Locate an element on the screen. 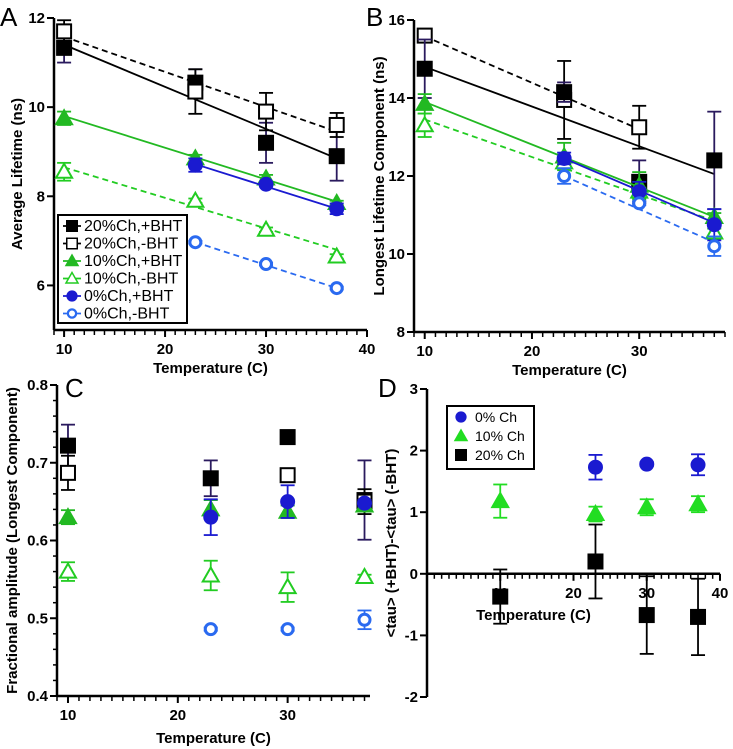 Image resolution: width=733 pixels, height=749 pixels. y-tick-label: 0.8 is located at coordinates (37, 385).